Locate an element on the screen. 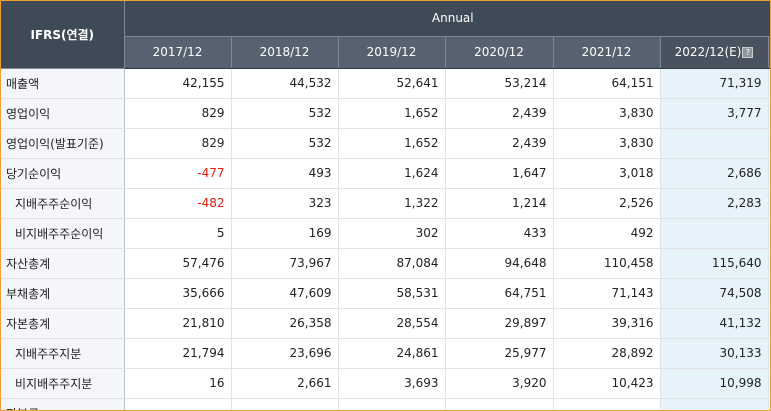 The width and height of the screenshot is (771, 411). table-cell: 3,018 is located at coordinates (607, 173).